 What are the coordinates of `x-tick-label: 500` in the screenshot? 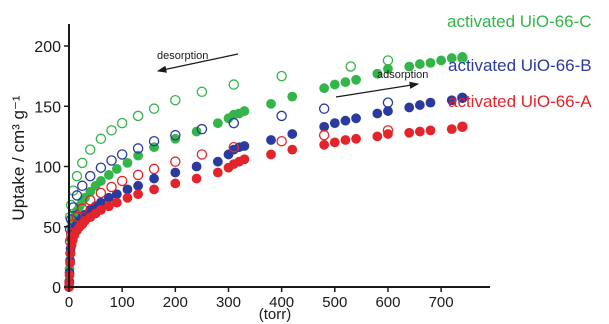 It's located at (334, 302).